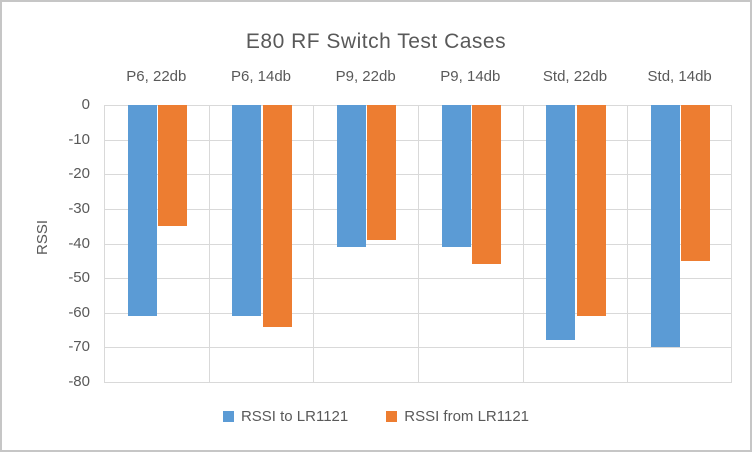 This screenshot has height=454, width=752. I want to click on legend-label: RSSI to LR1121, so click(294, 416).